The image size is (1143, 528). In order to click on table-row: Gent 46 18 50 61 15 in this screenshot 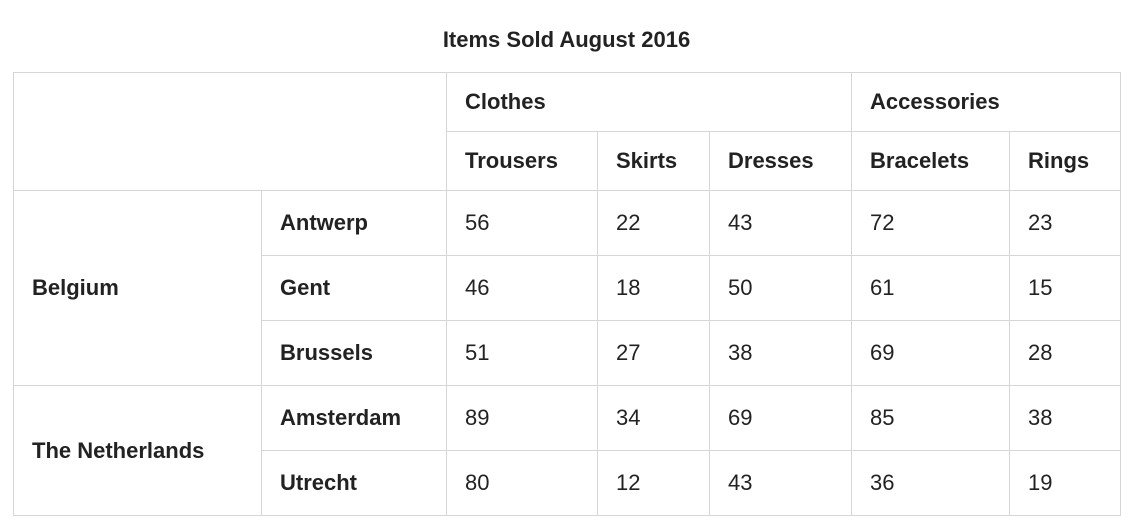, I will do `click(568, 288)`.